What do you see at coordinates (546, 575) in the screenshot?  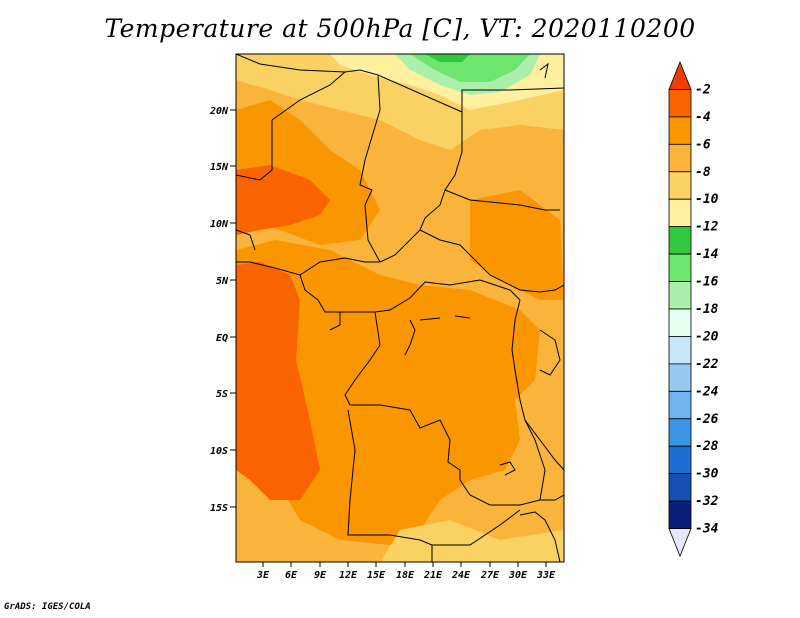 I see `lon-label: 33E` at bounding box center [546, 575].